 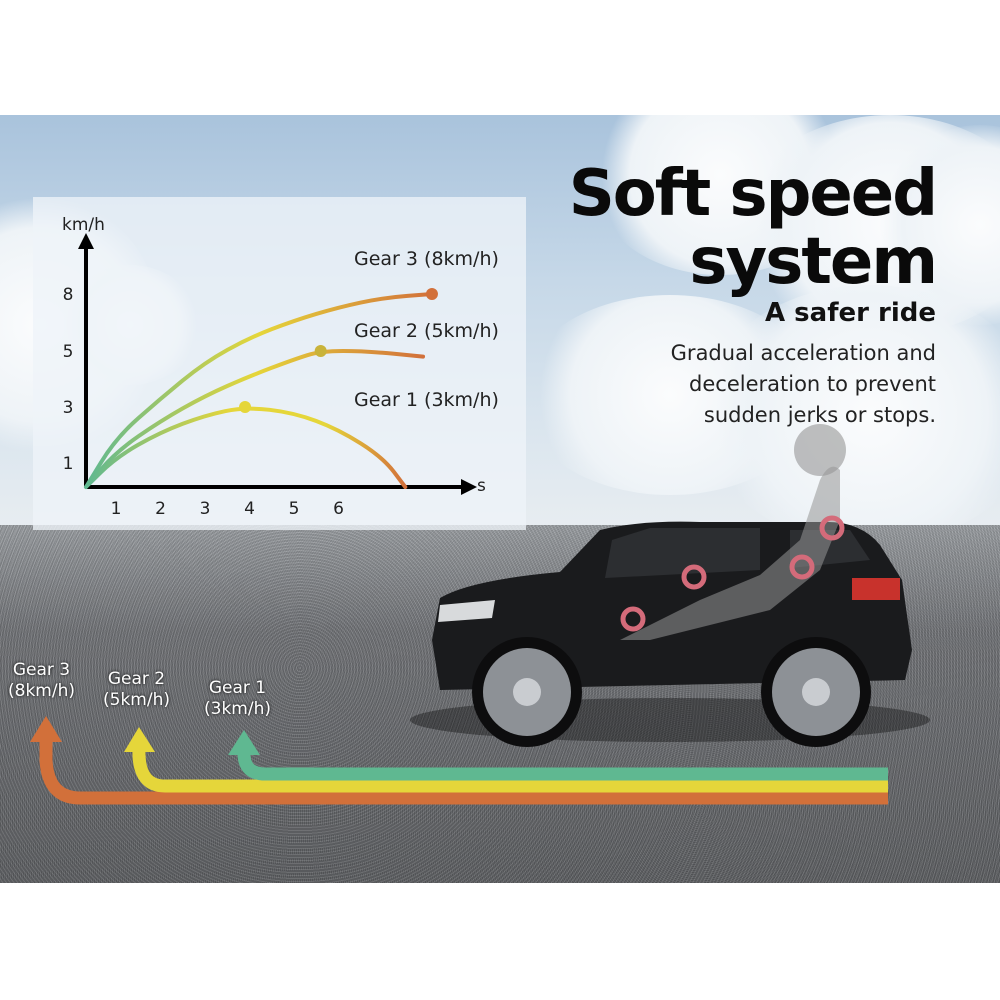 What do you see at coordinates (68, 464) in the screenshot?
I see `y-tick-label: 1` at bounding box center [68, 464].